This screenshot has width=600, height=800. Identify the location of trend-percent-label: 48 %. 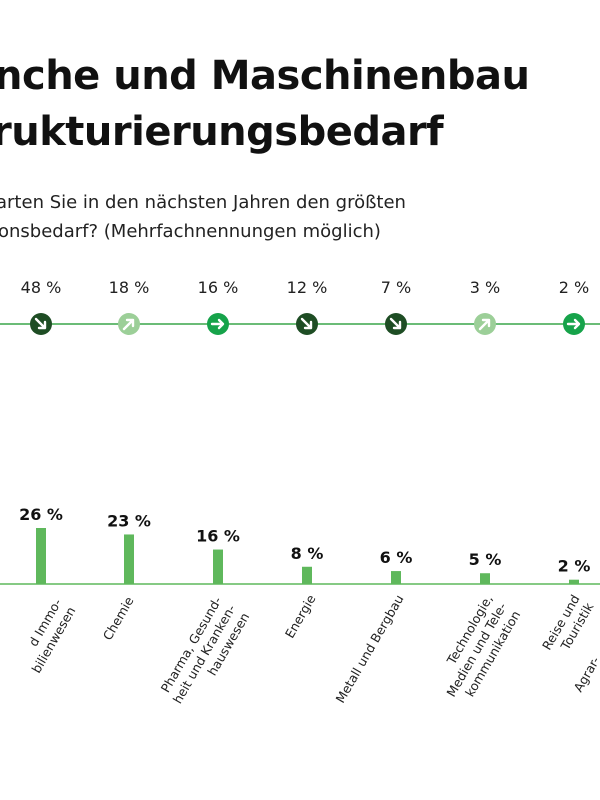
(41, 287).